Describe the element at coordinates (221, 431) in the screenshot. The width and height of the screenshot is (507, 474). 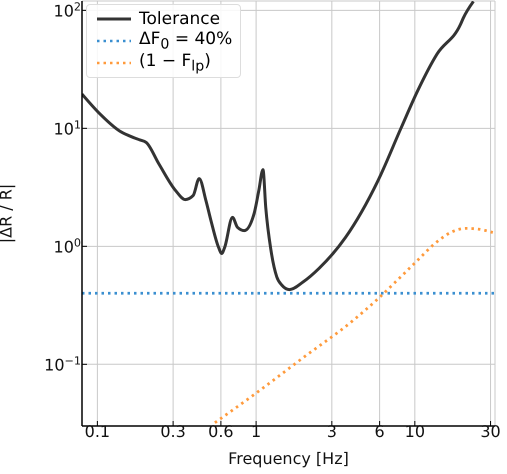
I see `x-tick-label: 0.6` at that location.